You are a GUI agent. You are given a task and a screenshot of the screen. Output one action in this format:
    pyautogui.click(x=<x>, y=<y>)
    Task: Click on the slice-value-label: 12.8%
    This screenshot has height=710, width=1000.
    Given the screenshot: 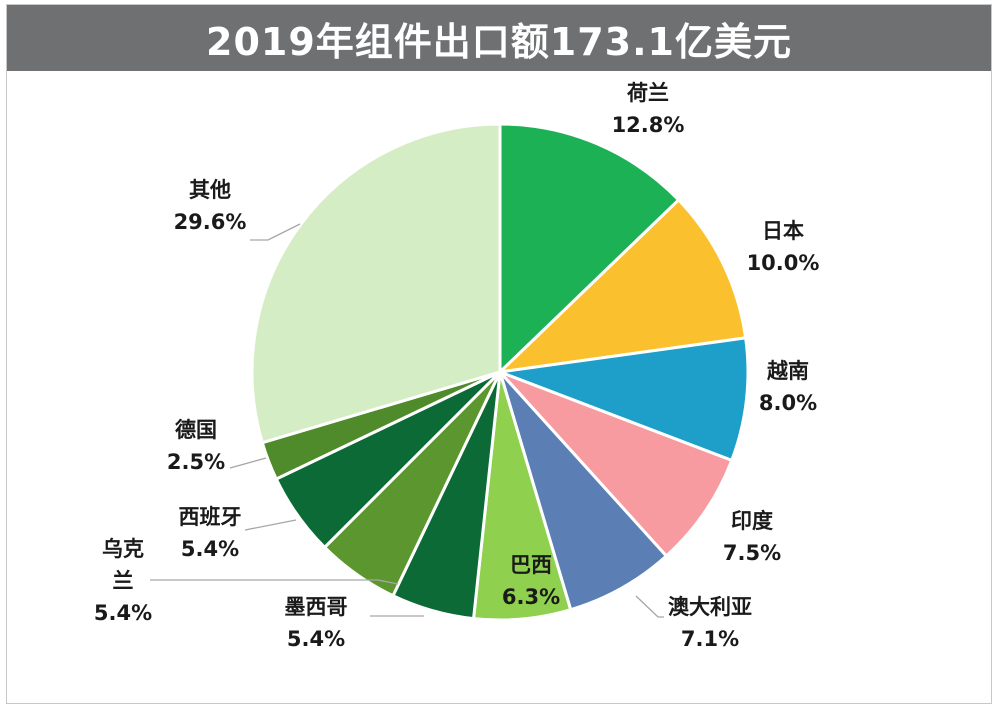 What is the action you would take?
    pyautogui.click(x=648, y=125)
    